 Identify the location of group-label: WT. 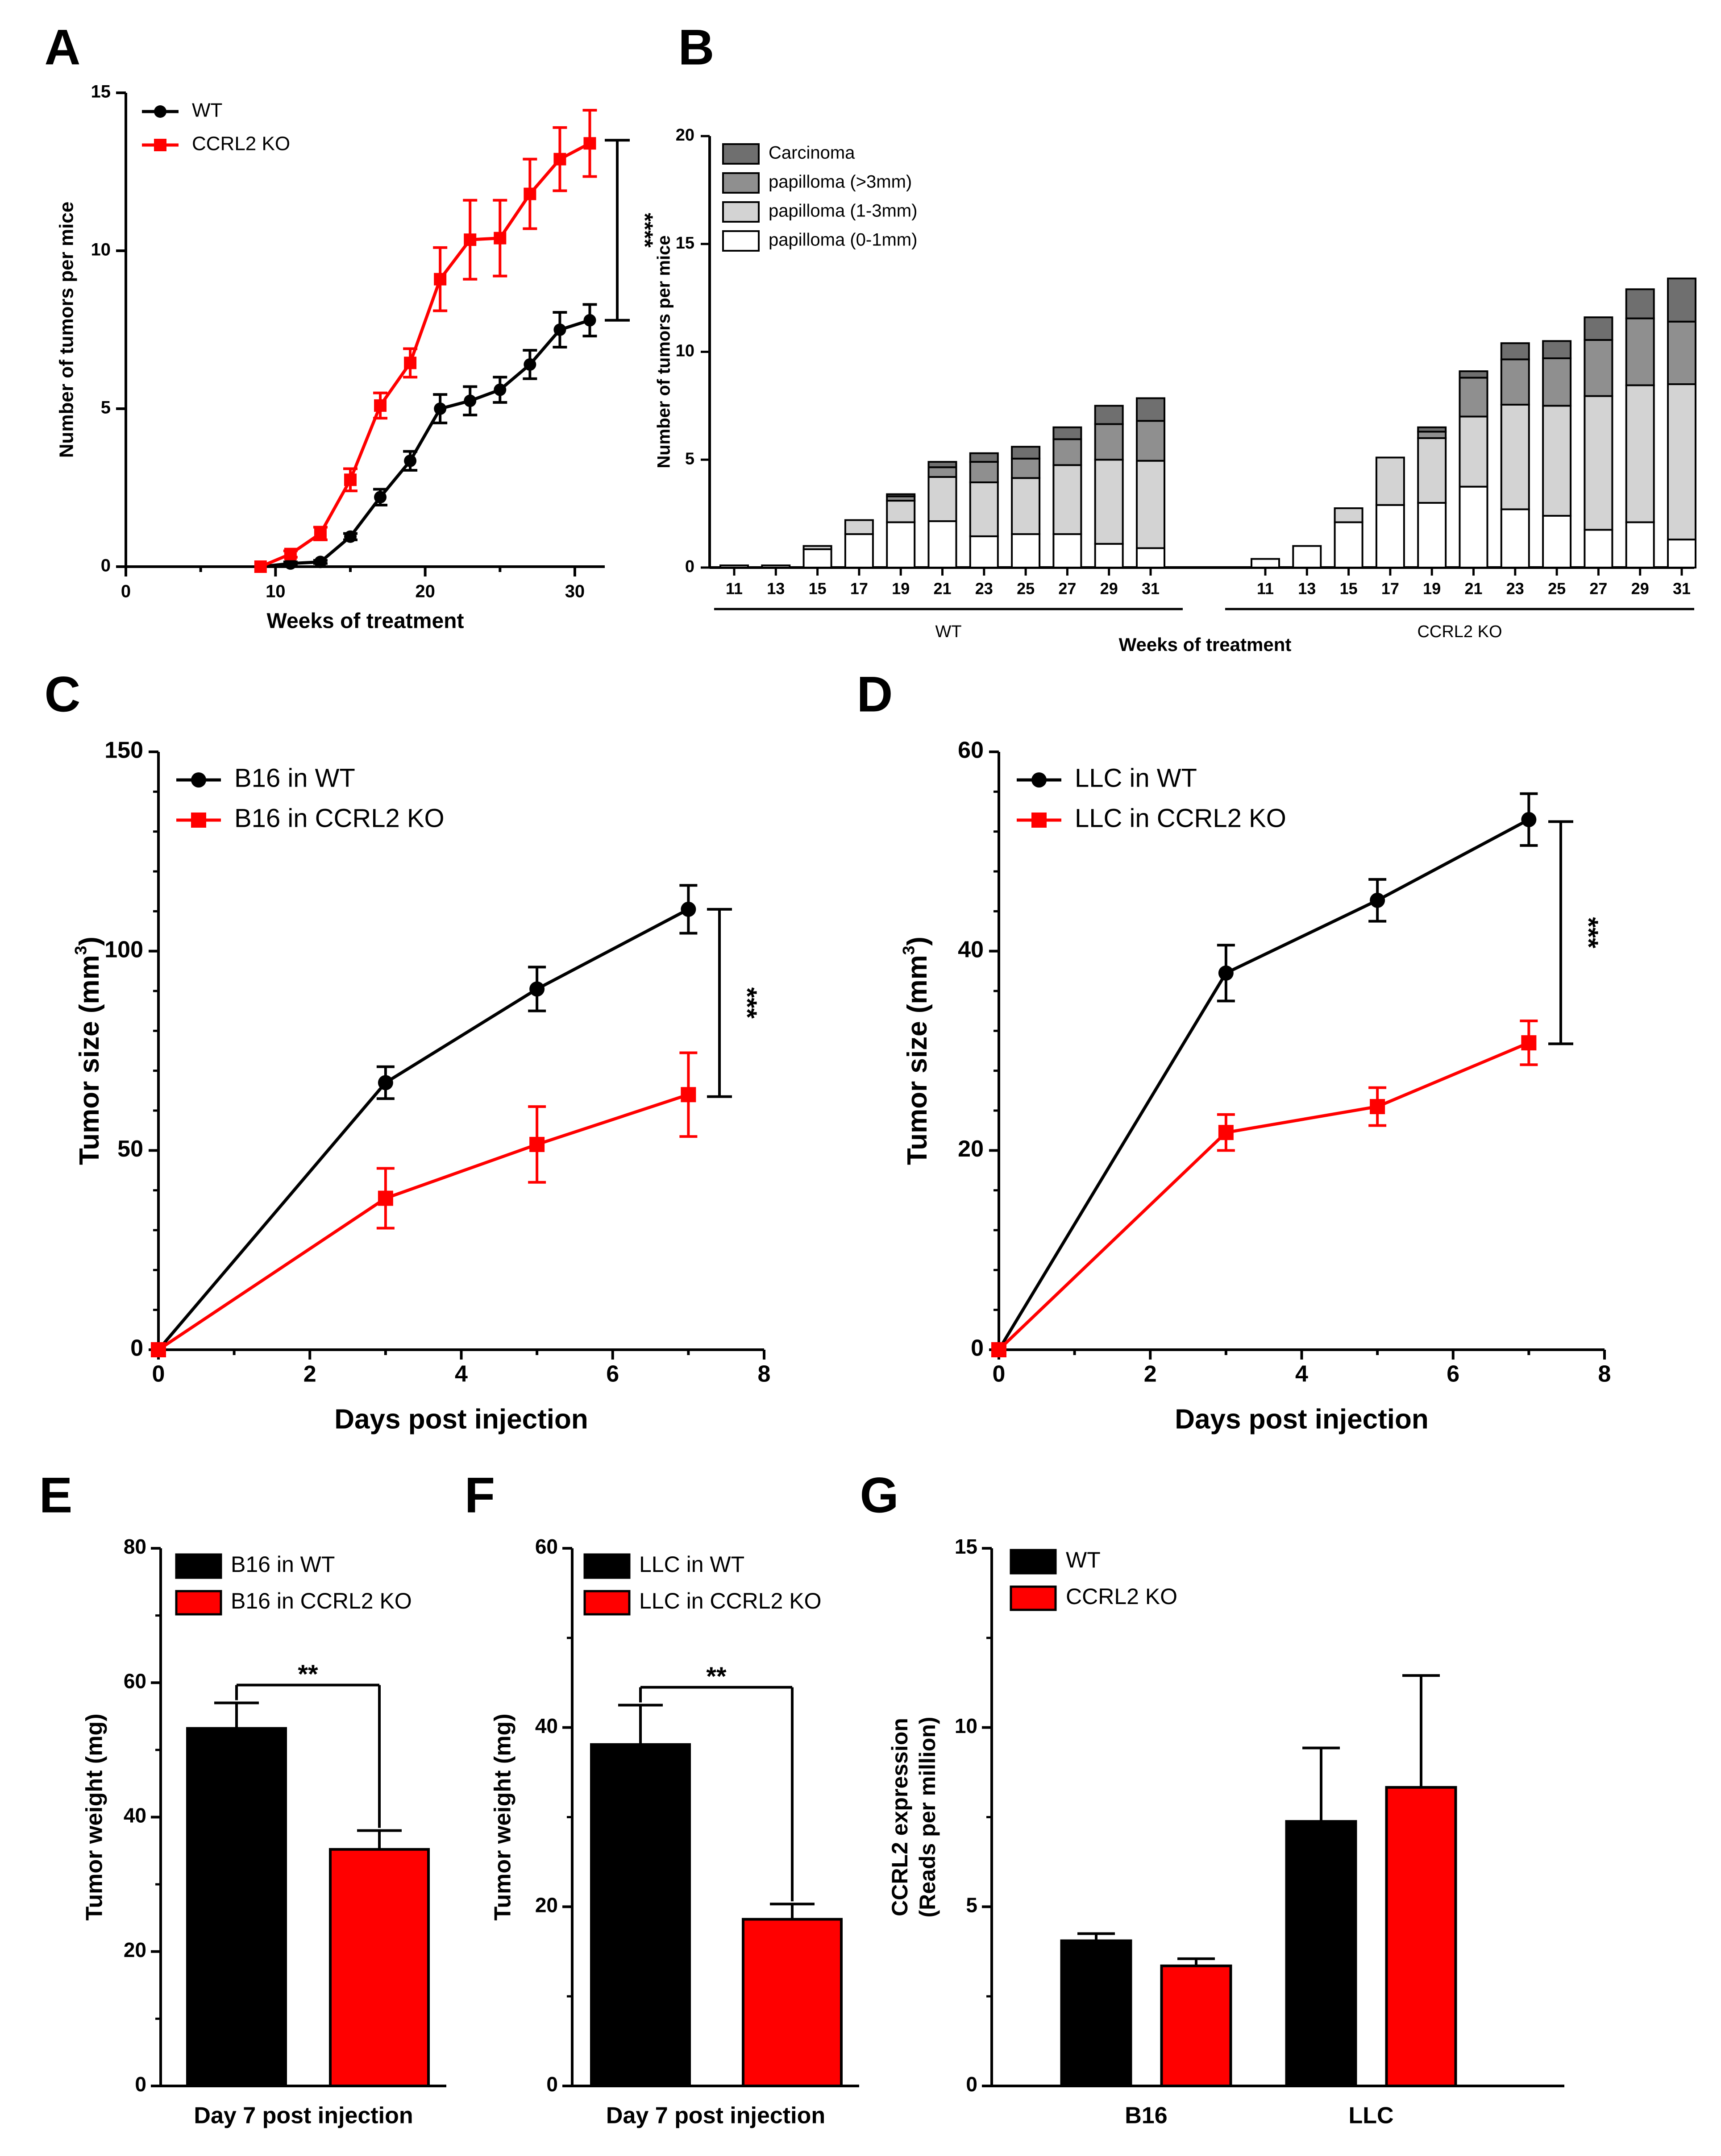
(948, 631).